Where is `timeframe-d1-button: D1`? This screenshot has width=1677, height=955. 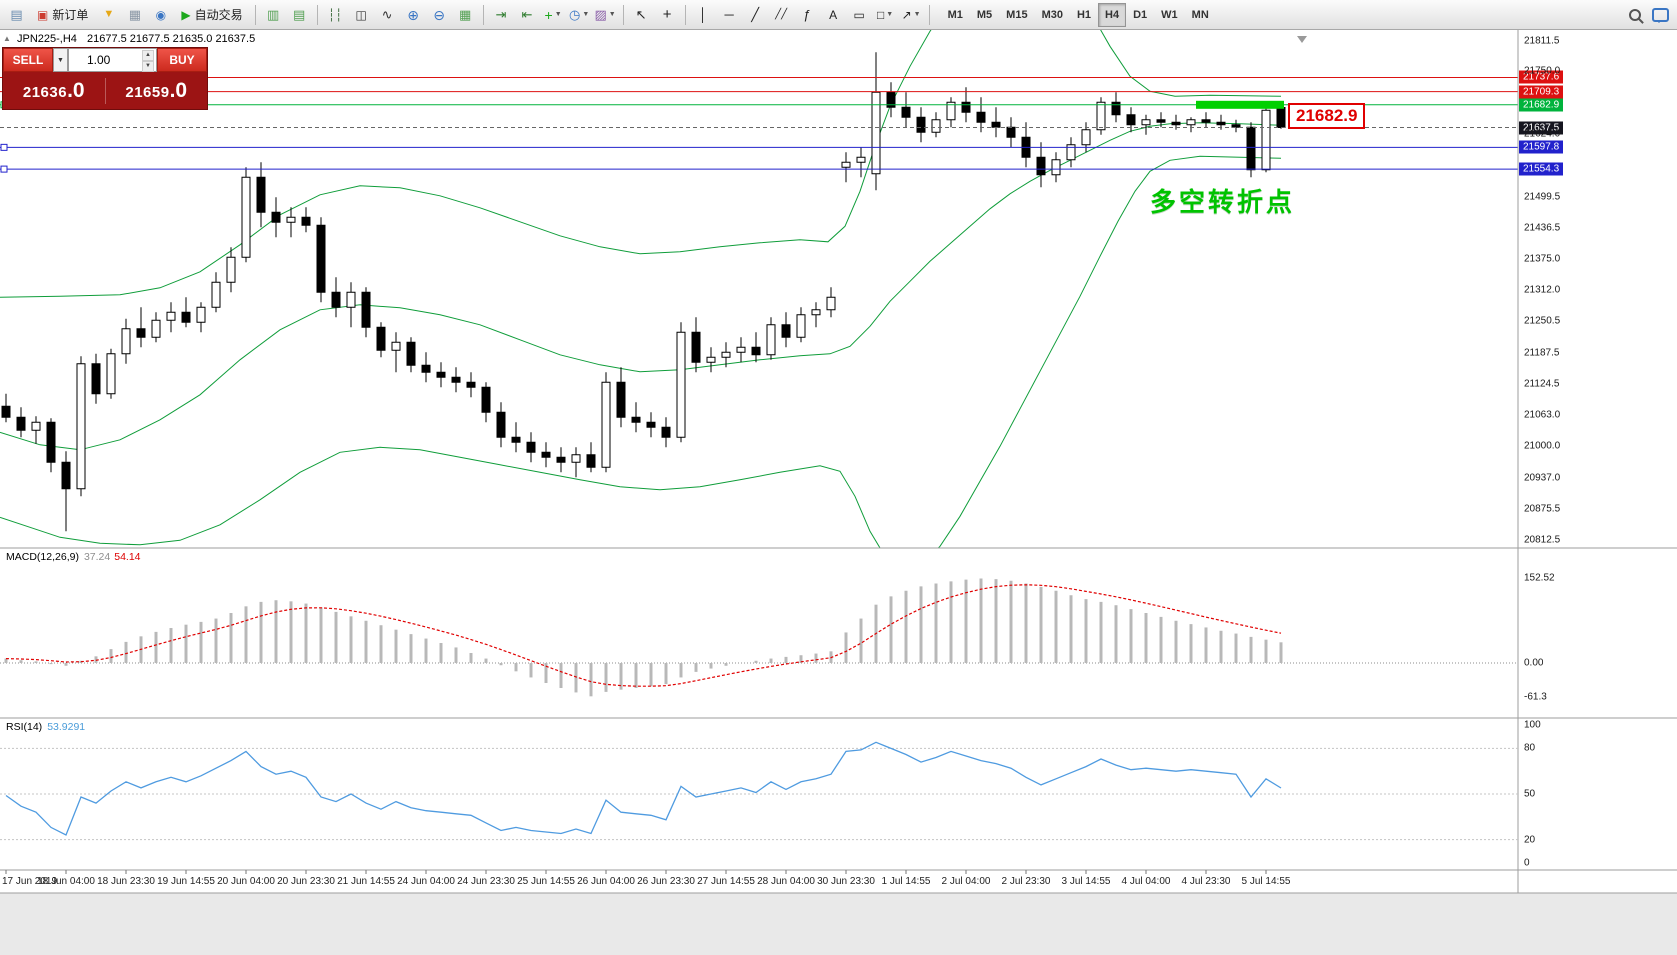
timeframe-d1-button: D1 is located at coordinates (1140, 14).